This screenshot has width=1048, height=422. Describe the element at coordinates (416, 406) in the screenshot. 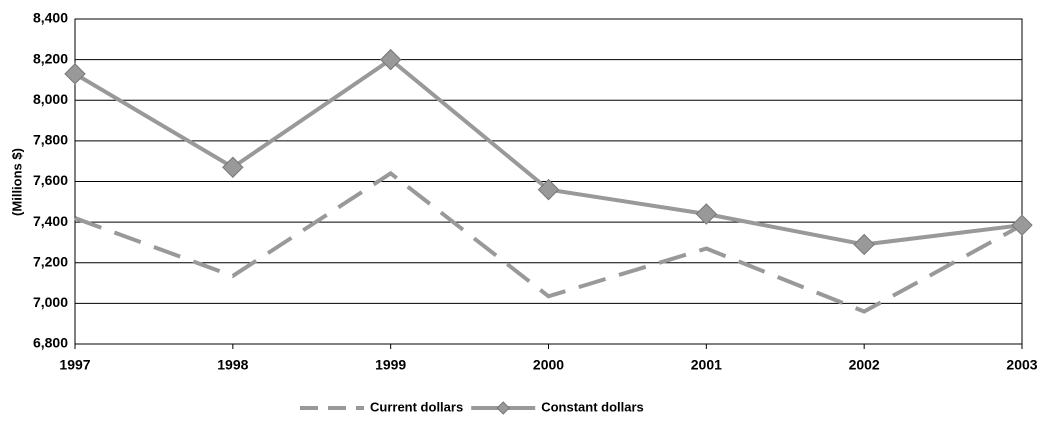

I see `legend-label: Current dollars` at that location.